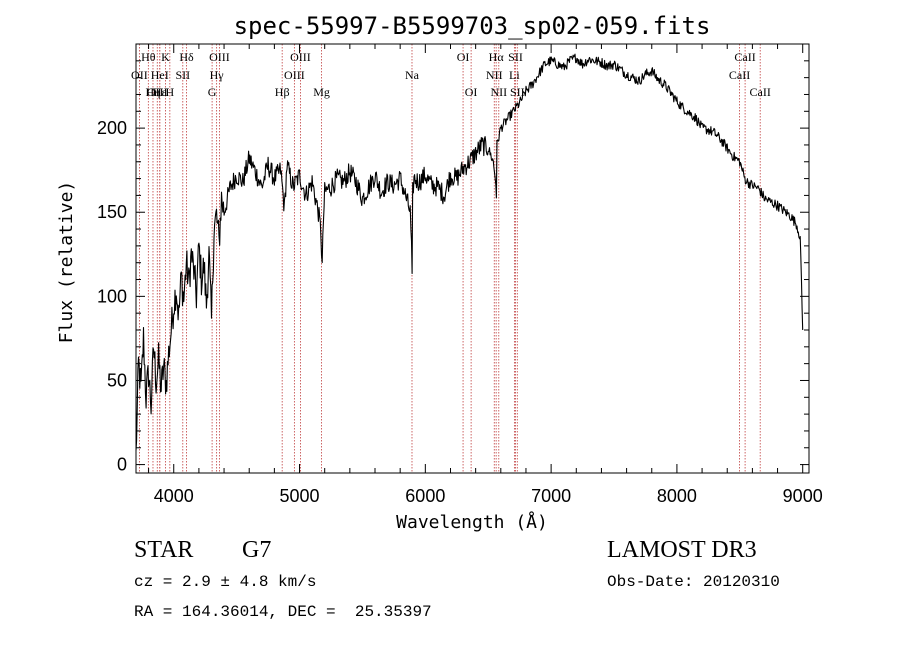  What do you see at coordinates (517, 92) in the screenshot?
I see `line-label-25: SII` at bounding box center [517, 92].